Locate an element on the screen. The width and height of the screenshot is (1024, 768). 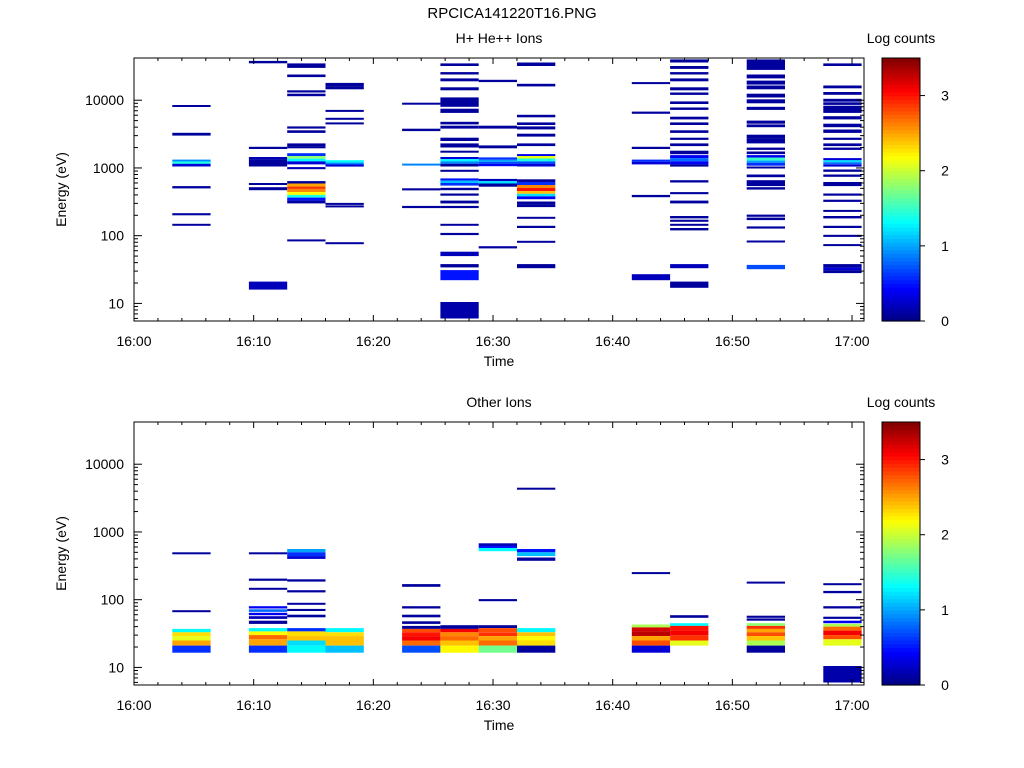
x-tick-label: 17:00 is located at coordinates (852, 705).